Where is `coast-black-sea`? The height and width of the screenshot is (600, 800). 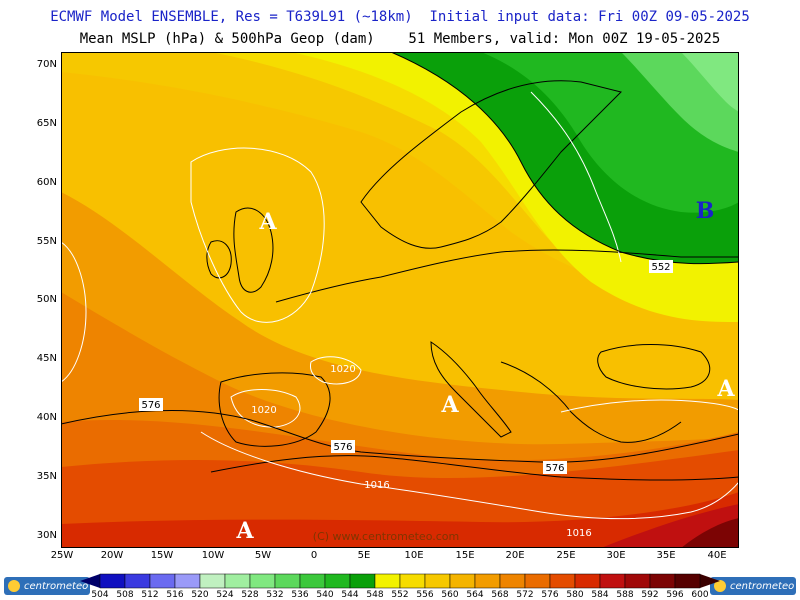
coast-black-sea is located at coordinates (654, 367).